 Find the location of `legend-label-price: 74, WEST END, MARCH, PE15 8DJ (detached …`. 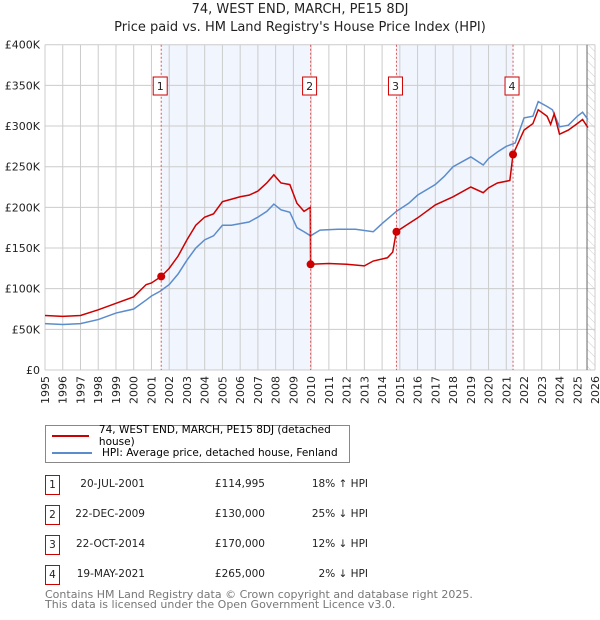

legend-label-price: 74, WEST END, MARCH, PE15 8DJ (detached … is located at coordinates (214, 436).